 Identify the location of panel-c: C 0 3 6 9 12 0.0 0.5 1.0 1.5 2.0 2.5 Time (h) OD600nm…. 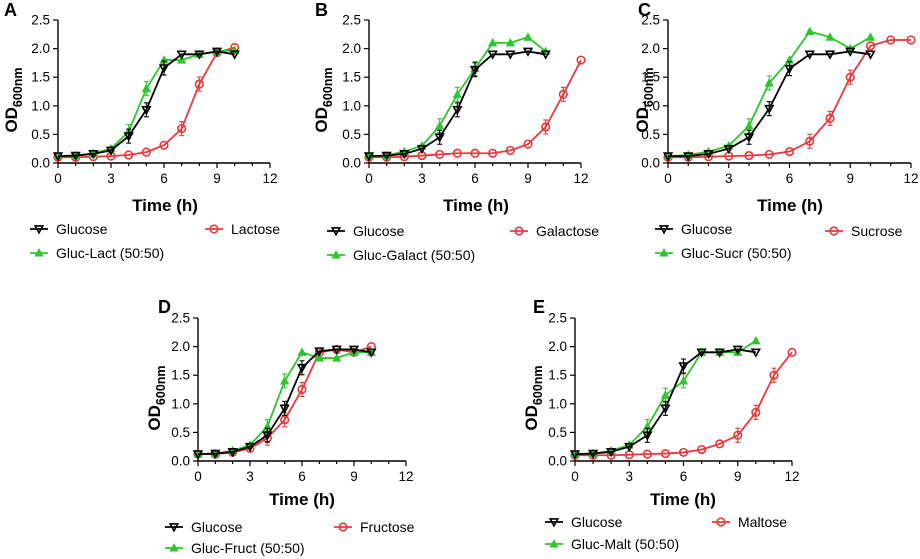
(776, 130).